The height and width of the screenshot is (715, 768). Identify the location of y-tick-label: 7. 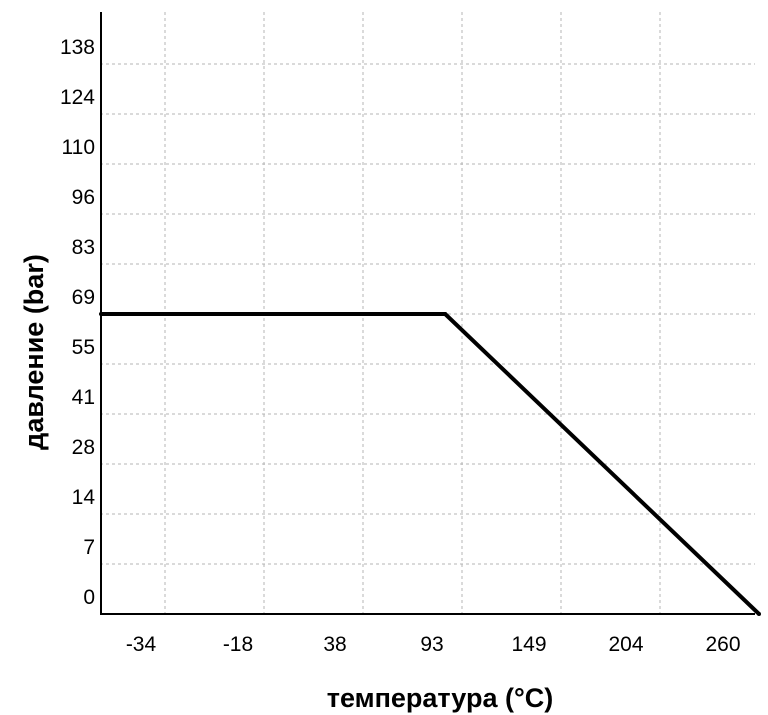
(89, 547).